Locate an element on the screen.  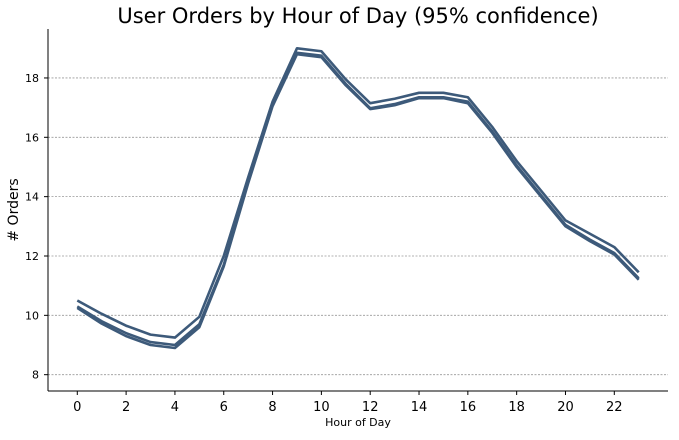
x-tick-label: 6 is located at coordinates (224, 407).